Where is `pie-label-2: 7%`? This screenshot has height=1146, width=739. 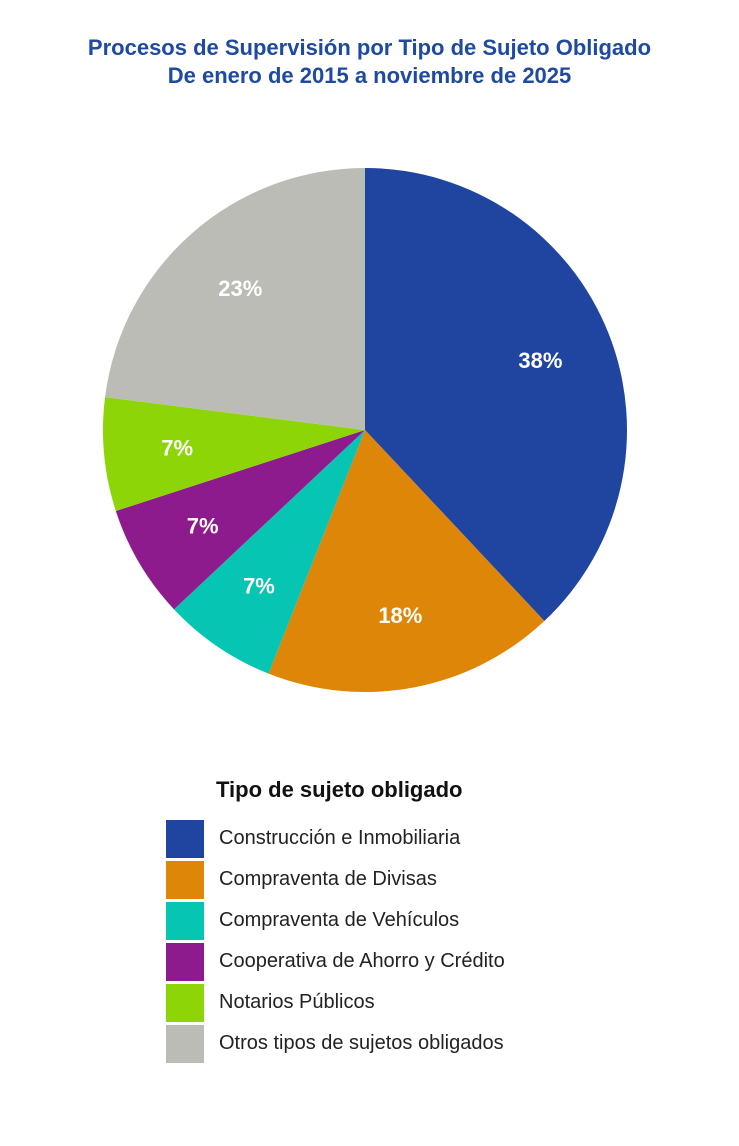
pie-label-2: 7% is located at coordinates (259, 586).